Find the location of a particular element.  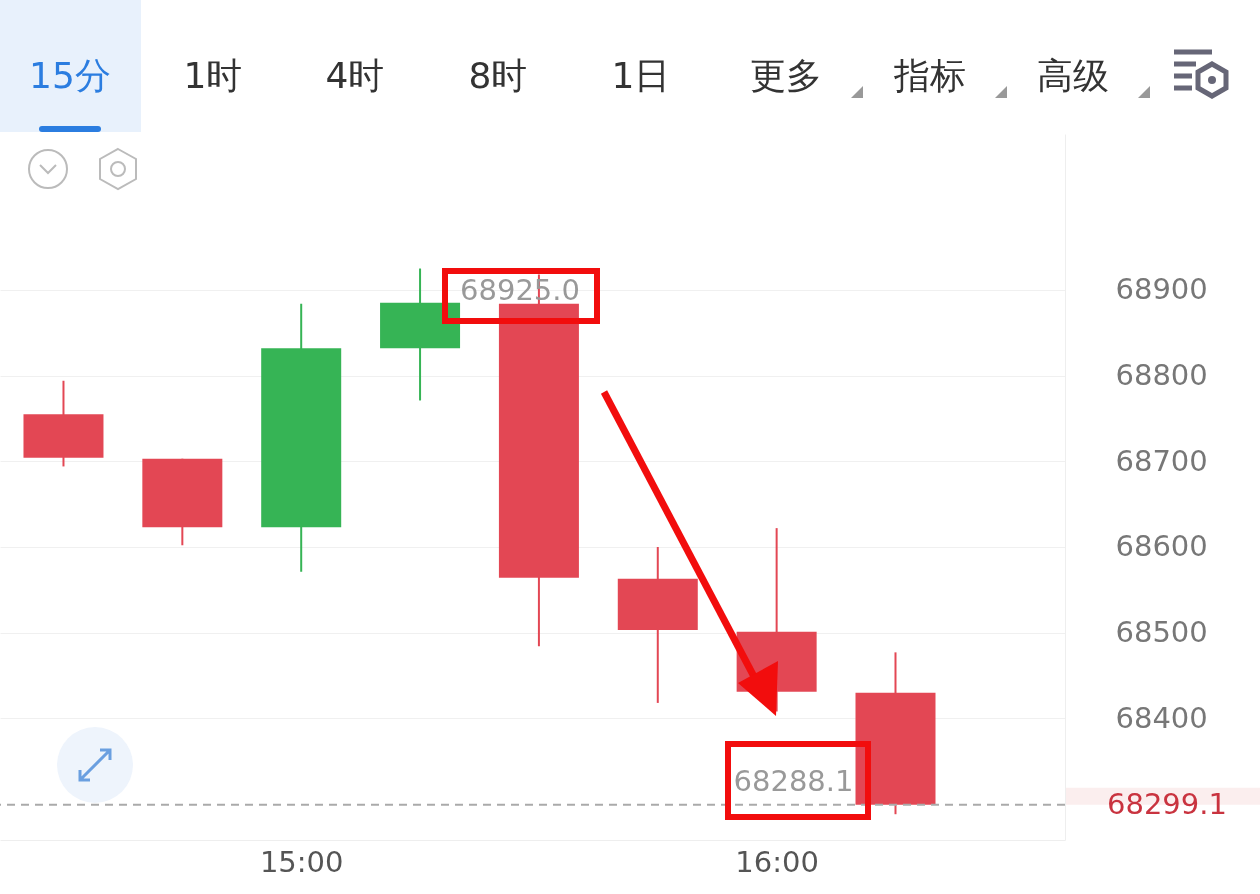

y-tick-label: 68400 is located at coordinates (1161, 717).